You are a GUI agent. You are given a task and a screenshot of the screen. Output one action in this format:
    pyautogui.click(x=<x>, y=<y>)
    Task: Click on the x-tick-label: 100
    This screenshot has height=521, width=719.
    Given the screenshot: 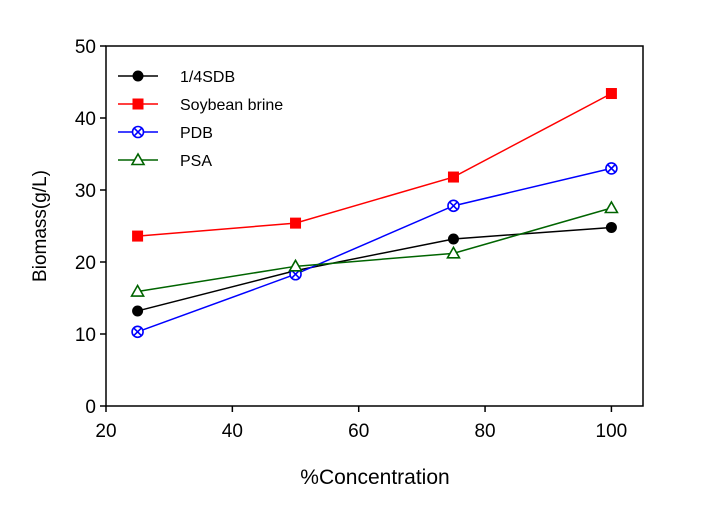 What is the action you would take?
    pyautogui.click(x=612, y=431)
    